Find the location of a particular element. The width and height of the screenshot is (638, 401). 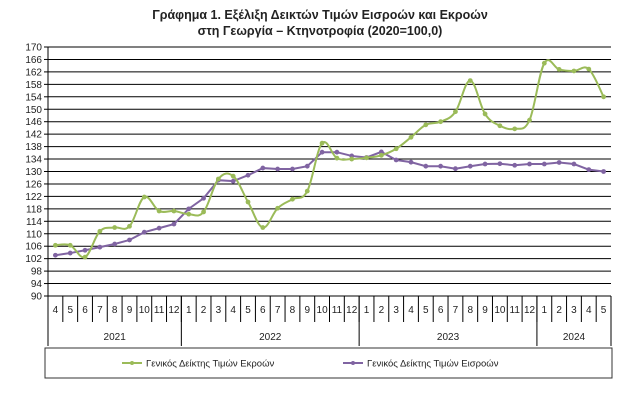

legend-marker-input is located at coordinates (353, 363).